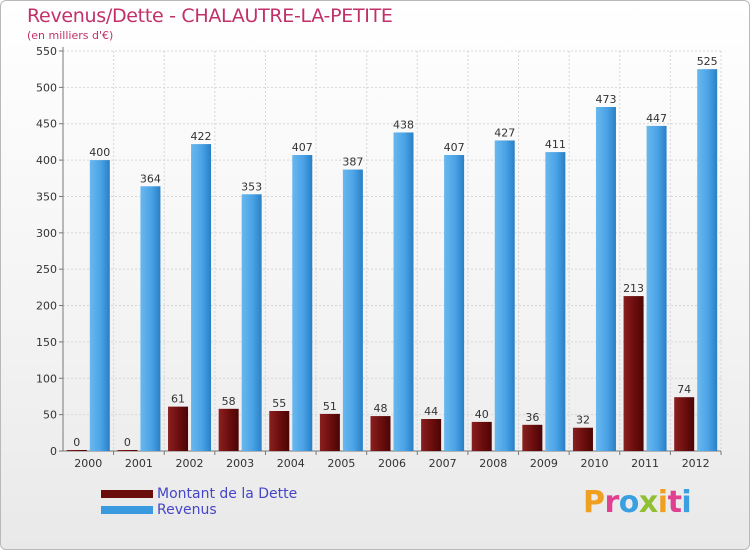  I want to click on y-tick-label: 400, so click(46, 160).